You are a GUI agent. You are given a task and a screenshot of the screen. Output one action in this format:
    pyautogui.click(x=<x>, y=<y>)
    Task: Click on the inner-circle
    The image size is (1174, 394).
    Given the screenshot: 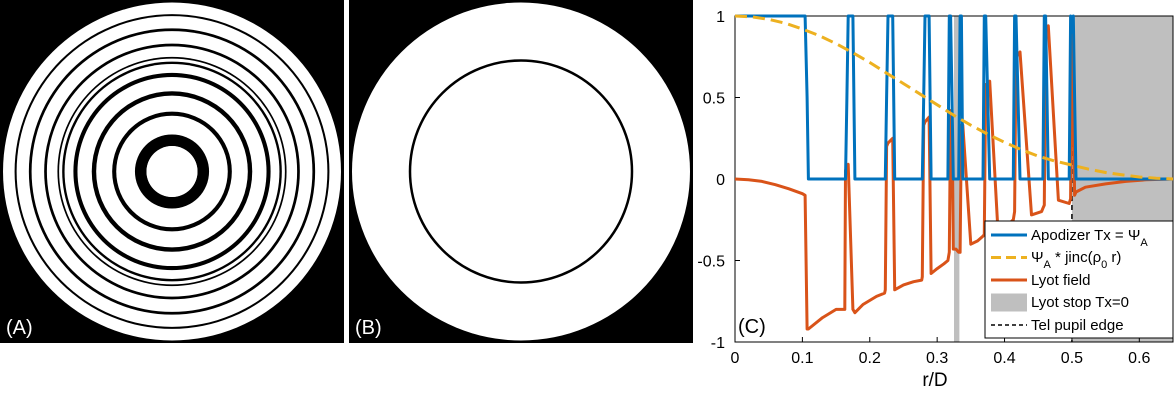 What is the action you would take?
    pyautogui.click(x=172, y=171)
    